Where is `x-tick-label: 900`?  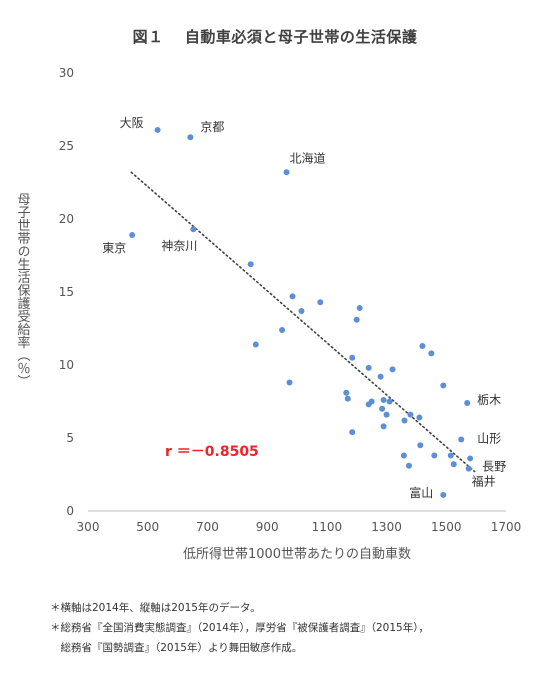
x-tick-label: 900 is located at coordinates (267, 527).